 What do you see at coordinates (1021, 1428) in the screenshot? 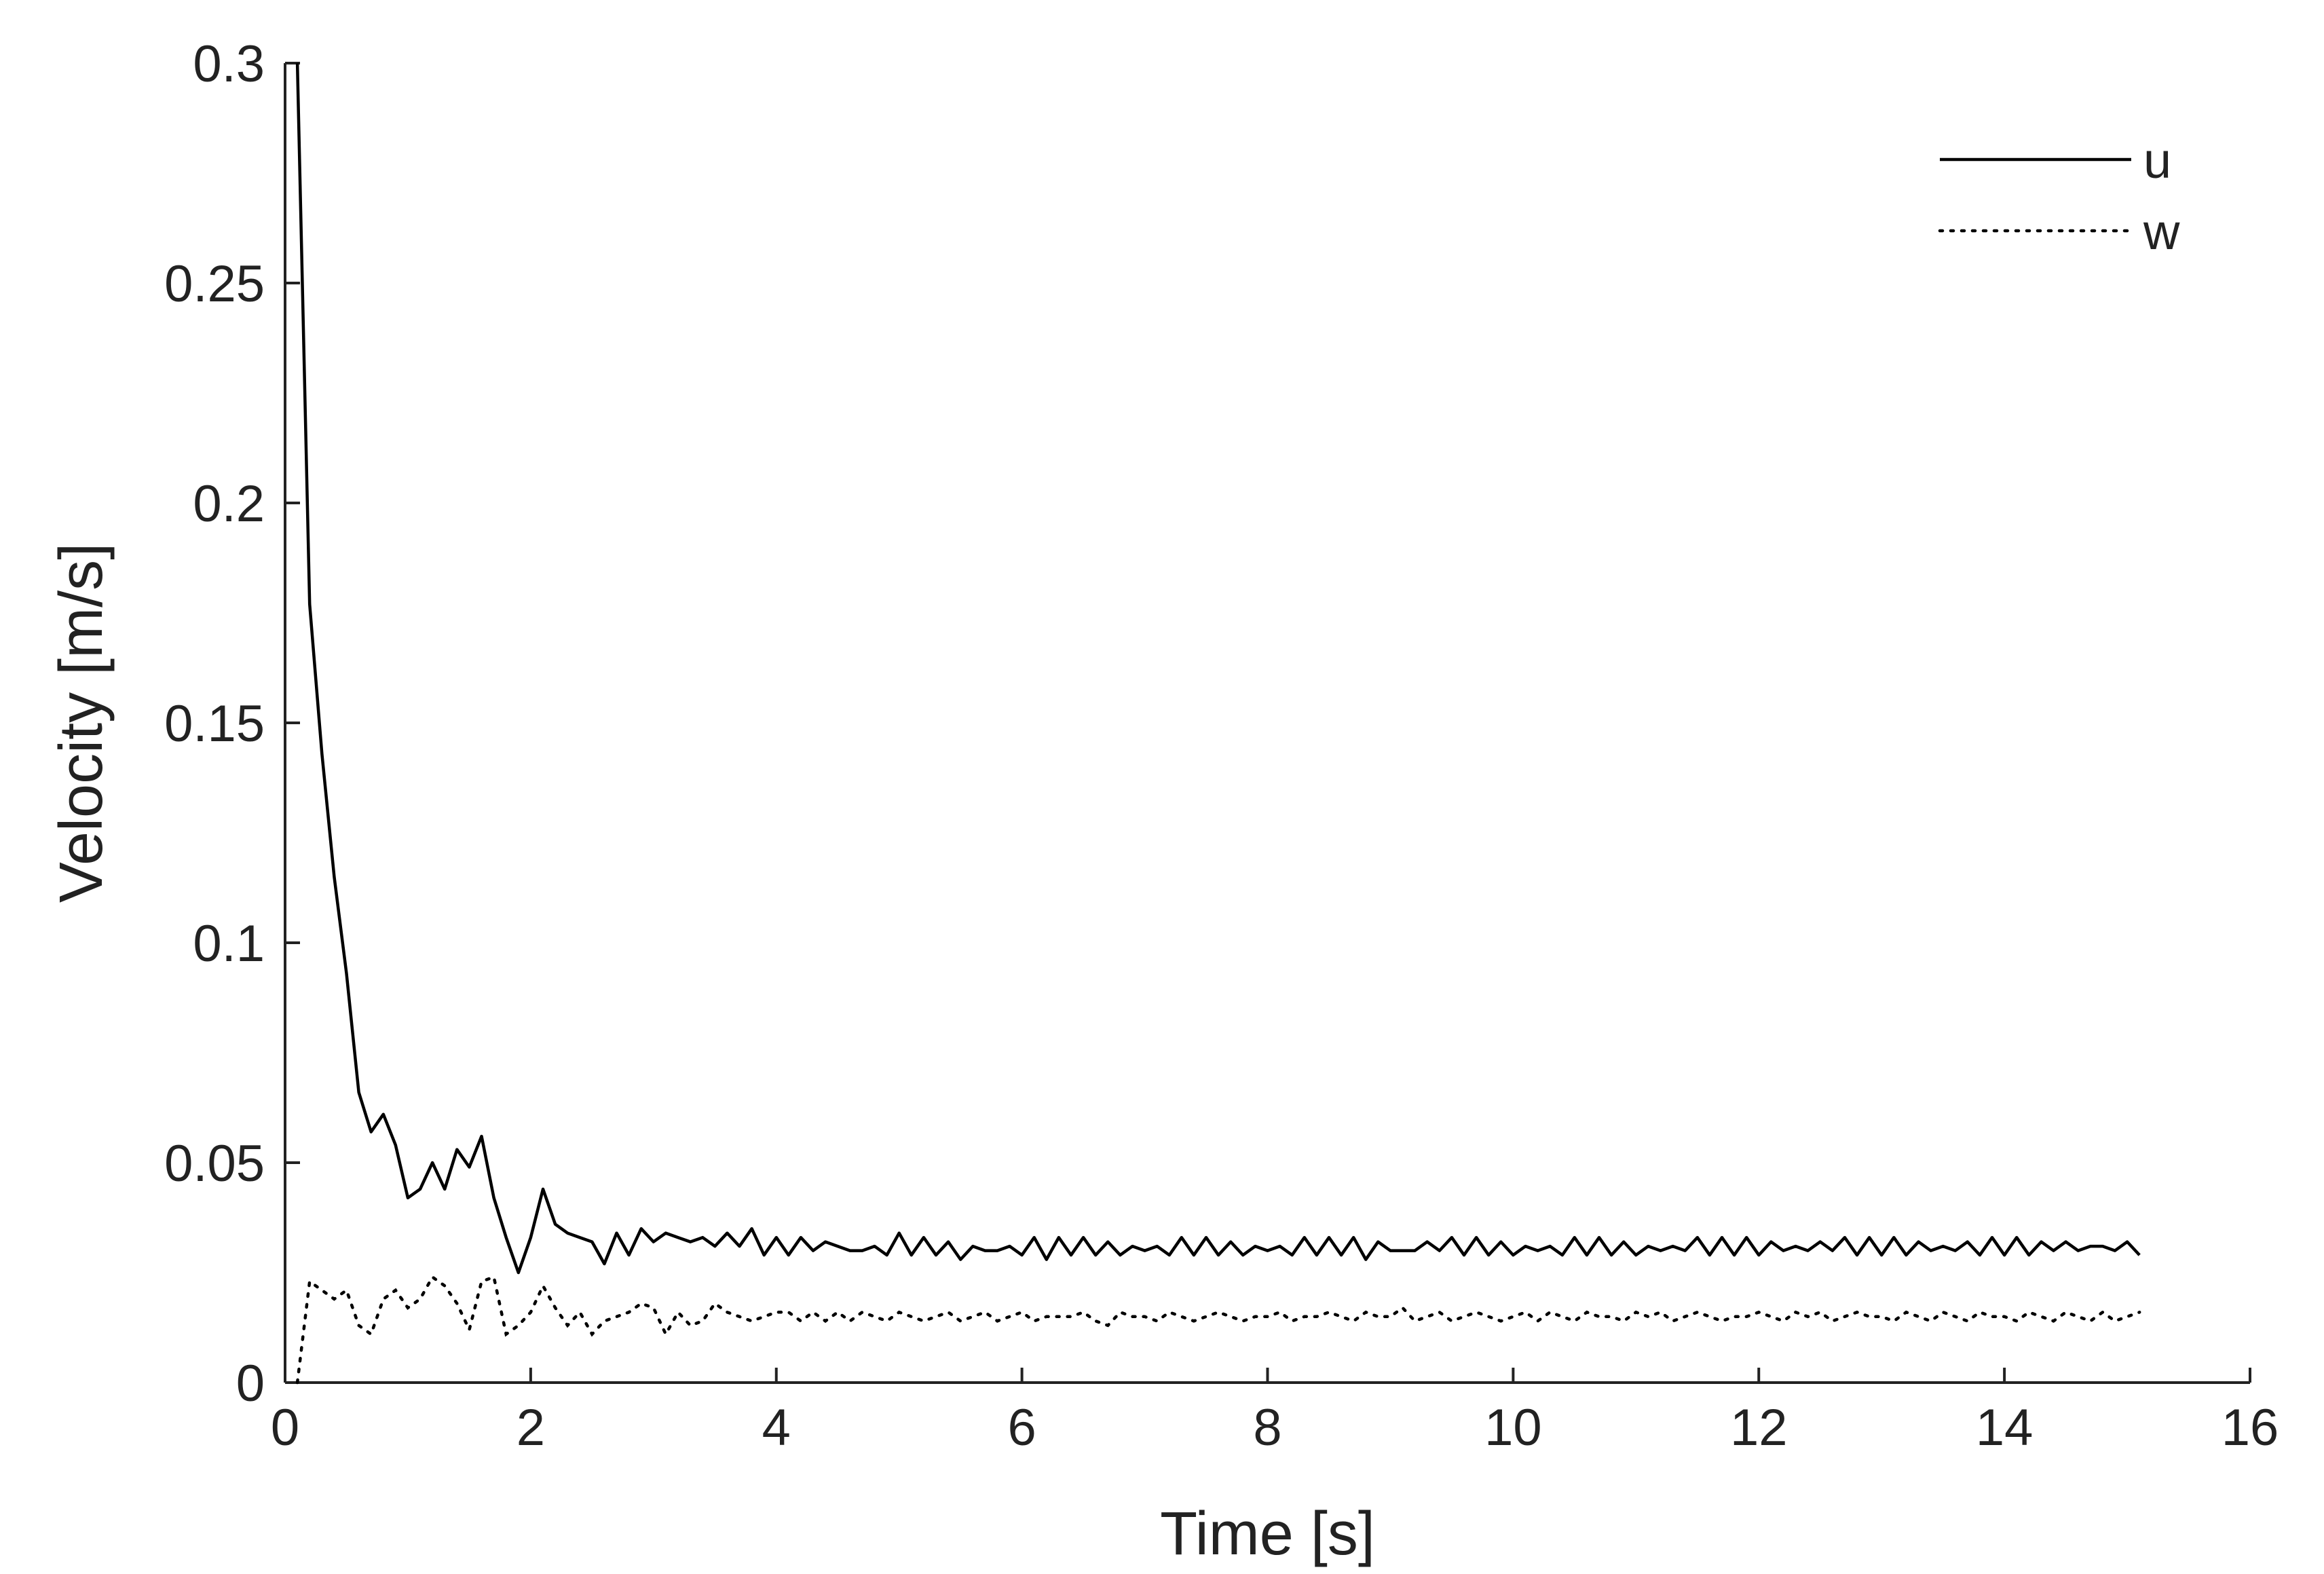
I see `x-tick-label: 6` at bounding box center [1021, 1428].